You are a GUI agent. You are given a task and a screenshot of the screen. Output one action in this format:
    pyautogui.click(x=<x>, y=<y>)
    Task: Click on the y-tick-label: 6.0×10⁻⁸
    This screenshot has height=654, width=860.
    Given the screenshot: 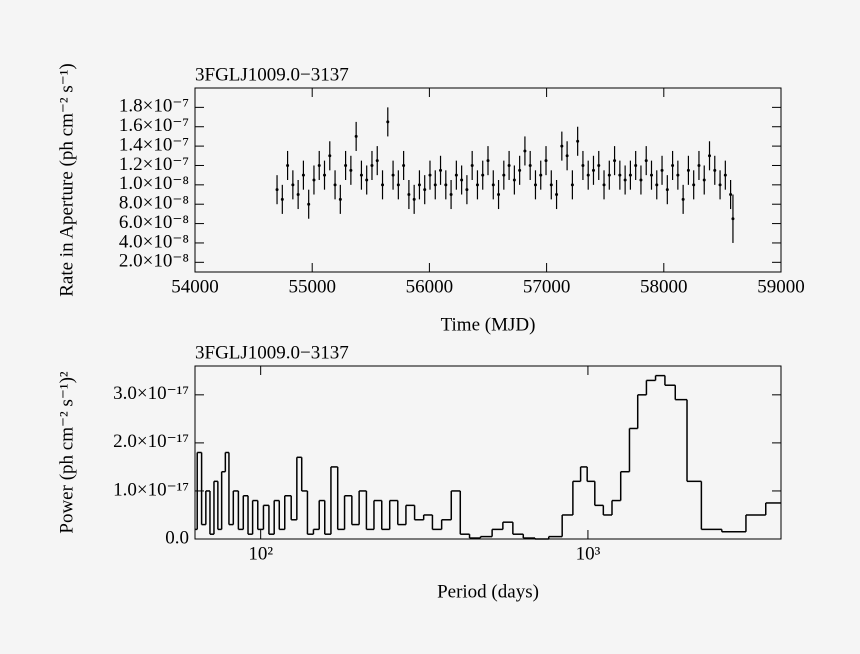 What is the action you would take?
    pyautogui.click(x=154, y=222)
    